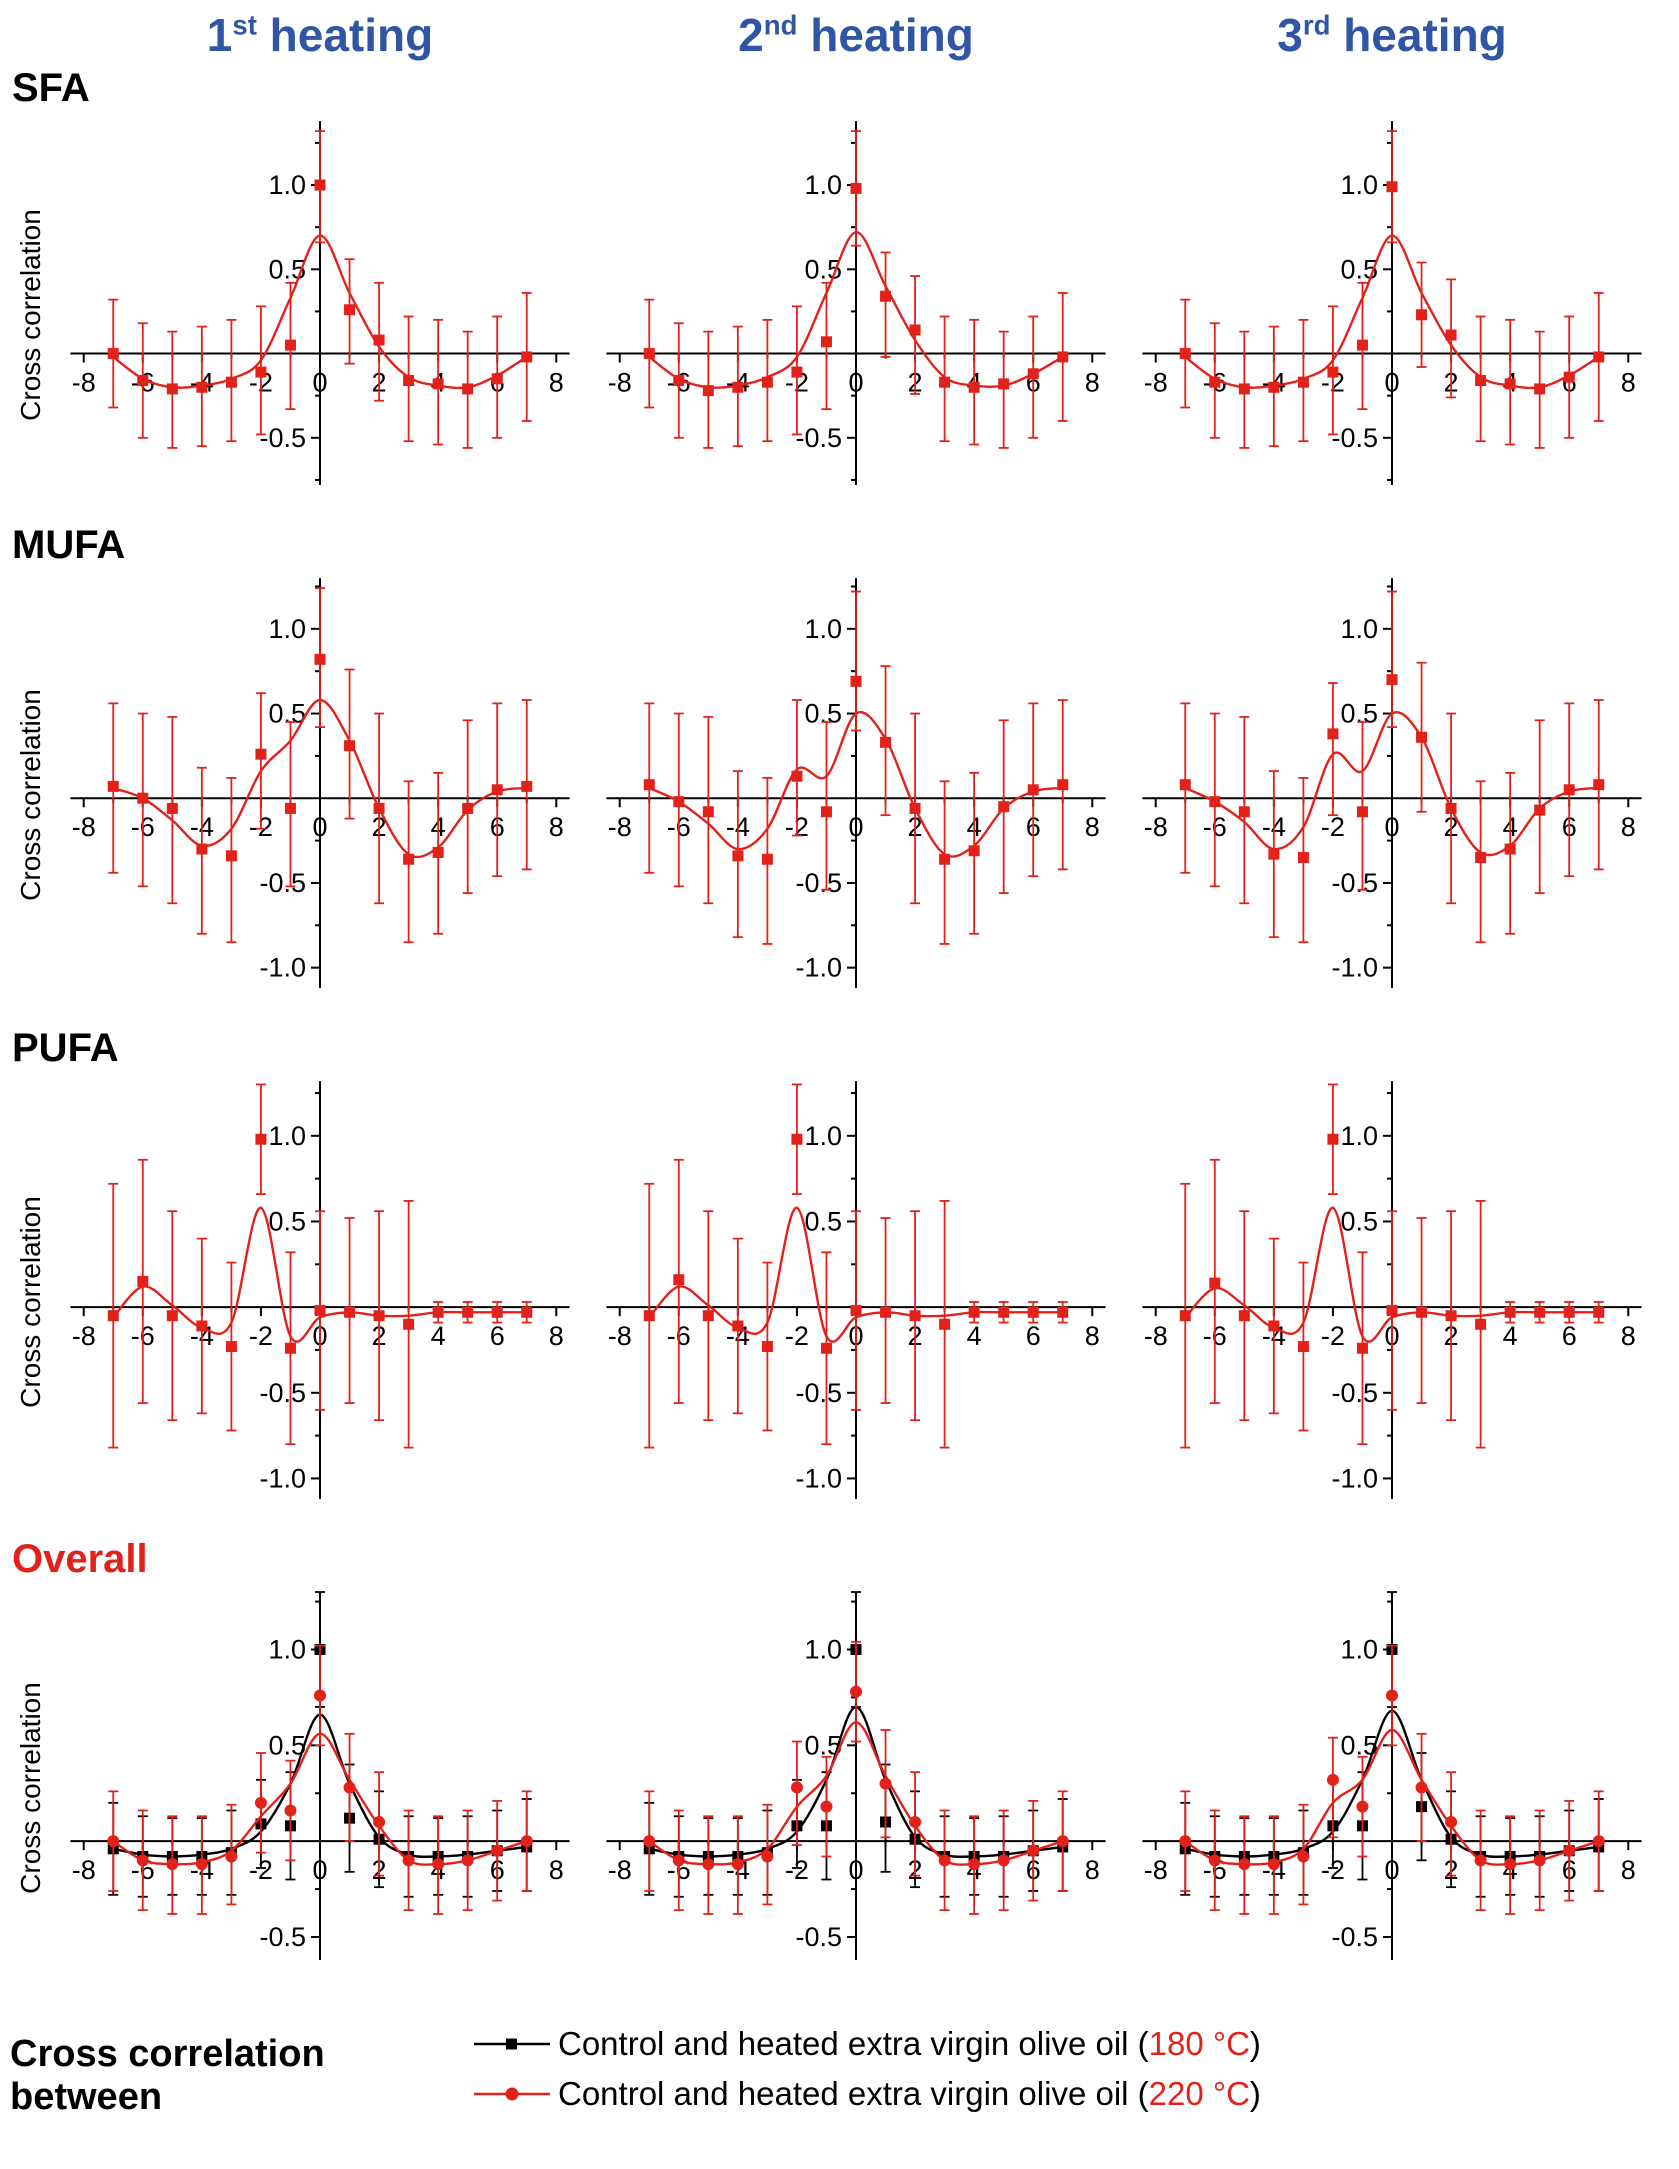  Describe the element at coordinates (31, 1301) in the screenshot. I see `y-axis-title-wrap: Cross correlation` at that location.